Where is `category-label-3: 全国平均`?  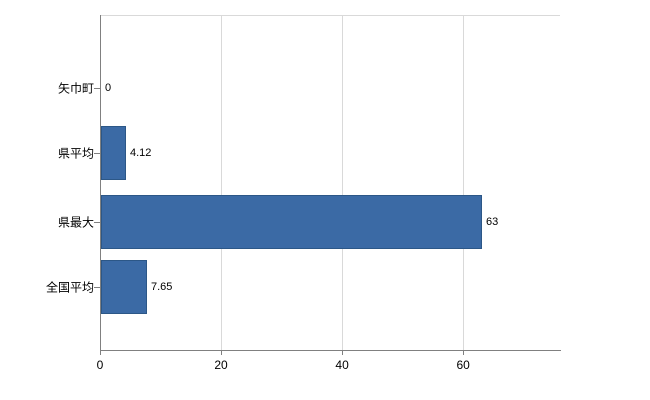 category-label-3: 全国平均 is located at coordinates (69, 287).